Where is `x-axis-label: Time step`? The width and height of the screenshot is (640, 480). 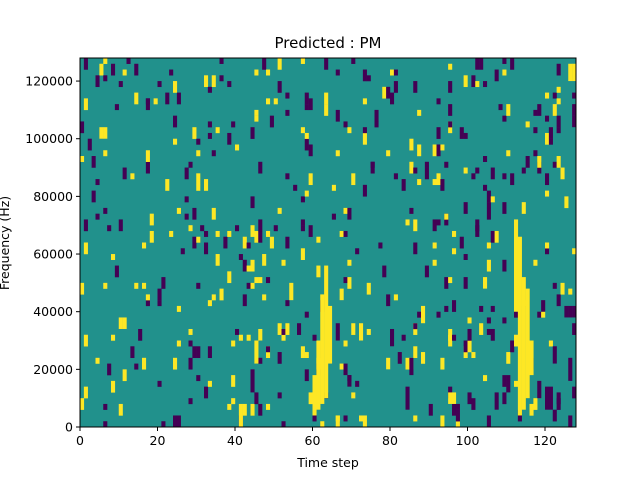 x-axis-label: Time step is located at coordinates (327, 462).